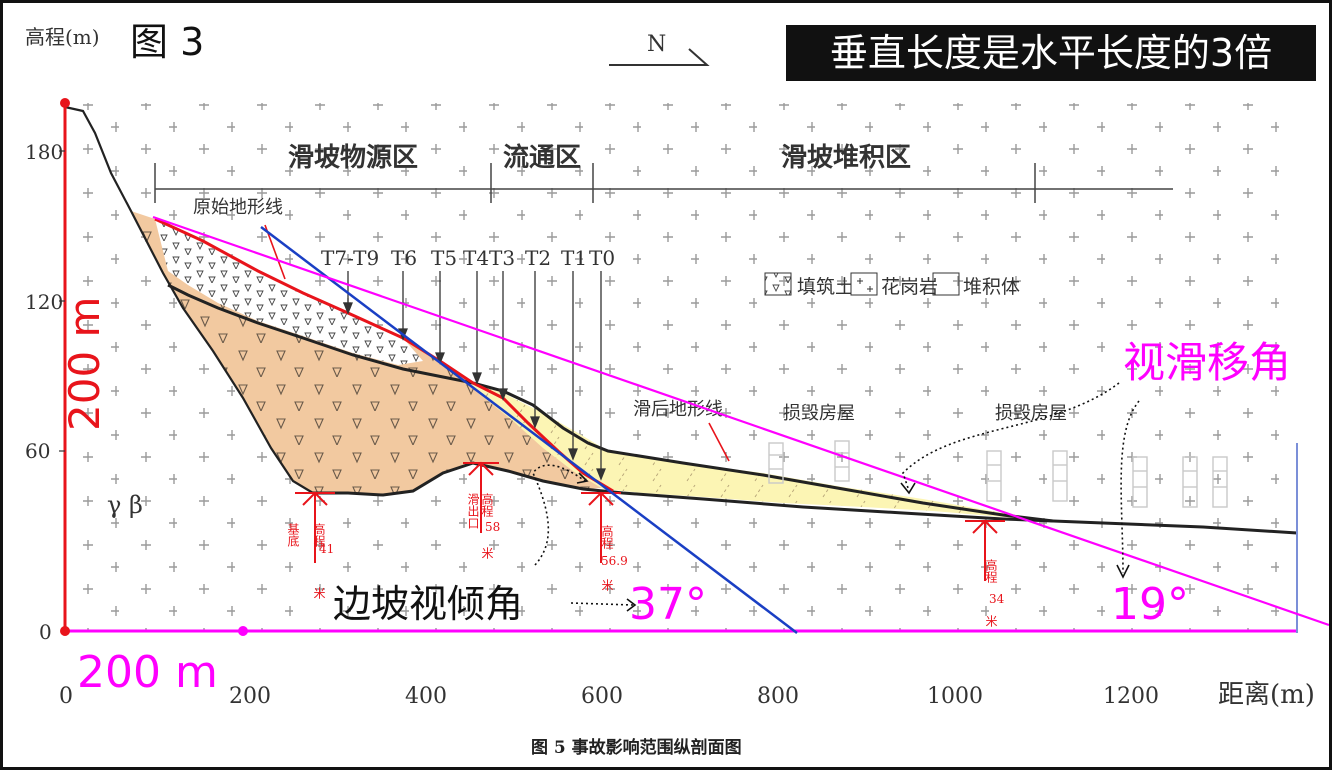 The width and height of the screenshot is (1332, 770). Describe the element at coordinates (542, 158) in the screenshot. I see `zone-flow: 流通区` at that location.